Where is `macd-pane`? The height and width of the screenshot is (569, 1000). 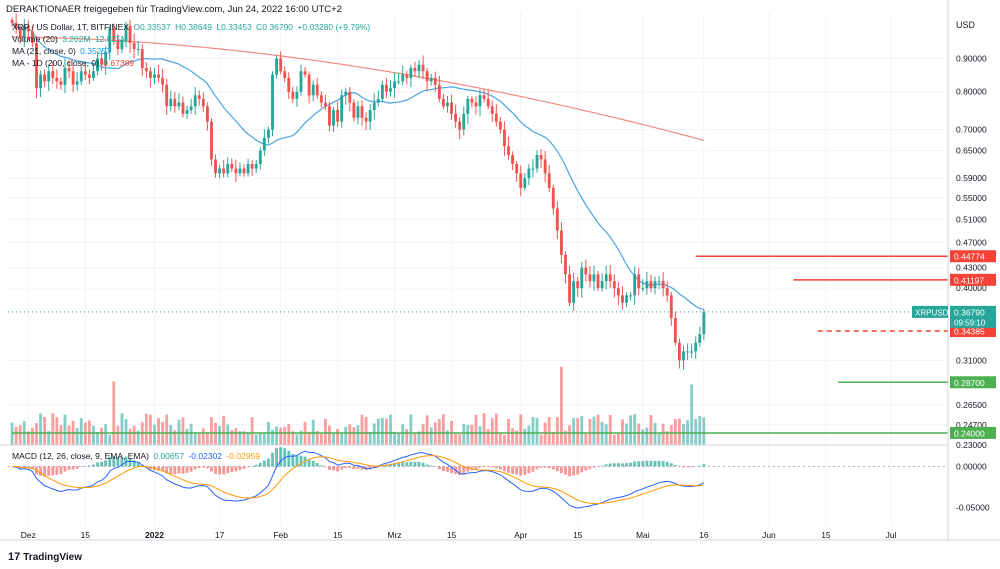 macd-pane is located at coordinates (478, 478).